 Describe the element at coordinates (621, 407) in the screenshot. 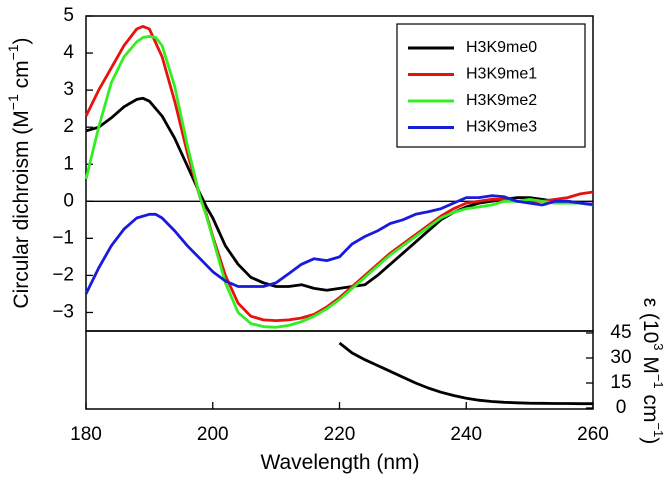

I see `epsilon-y-tick-label: 0` at that location.